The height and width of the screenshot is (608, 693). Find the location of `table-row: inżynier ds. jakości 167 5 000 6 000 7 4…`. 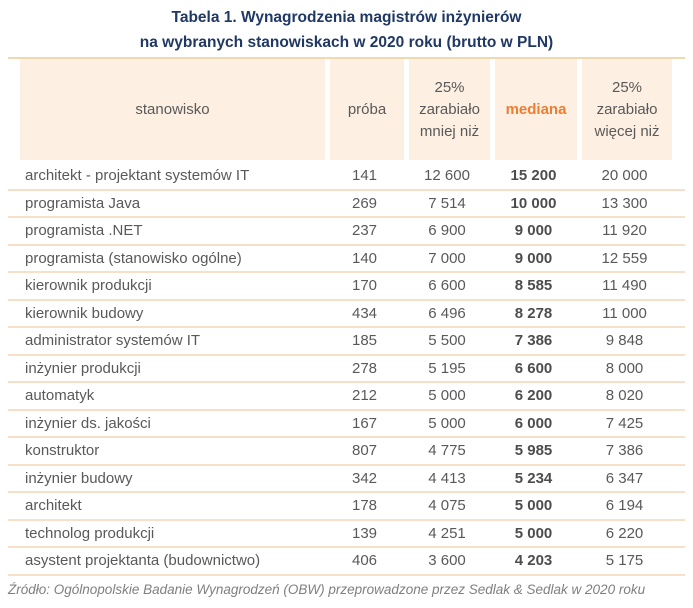

table-row: inżynier ds. jakości 167 5 000 6 000 7 4… is located at coordinates (346, 424).